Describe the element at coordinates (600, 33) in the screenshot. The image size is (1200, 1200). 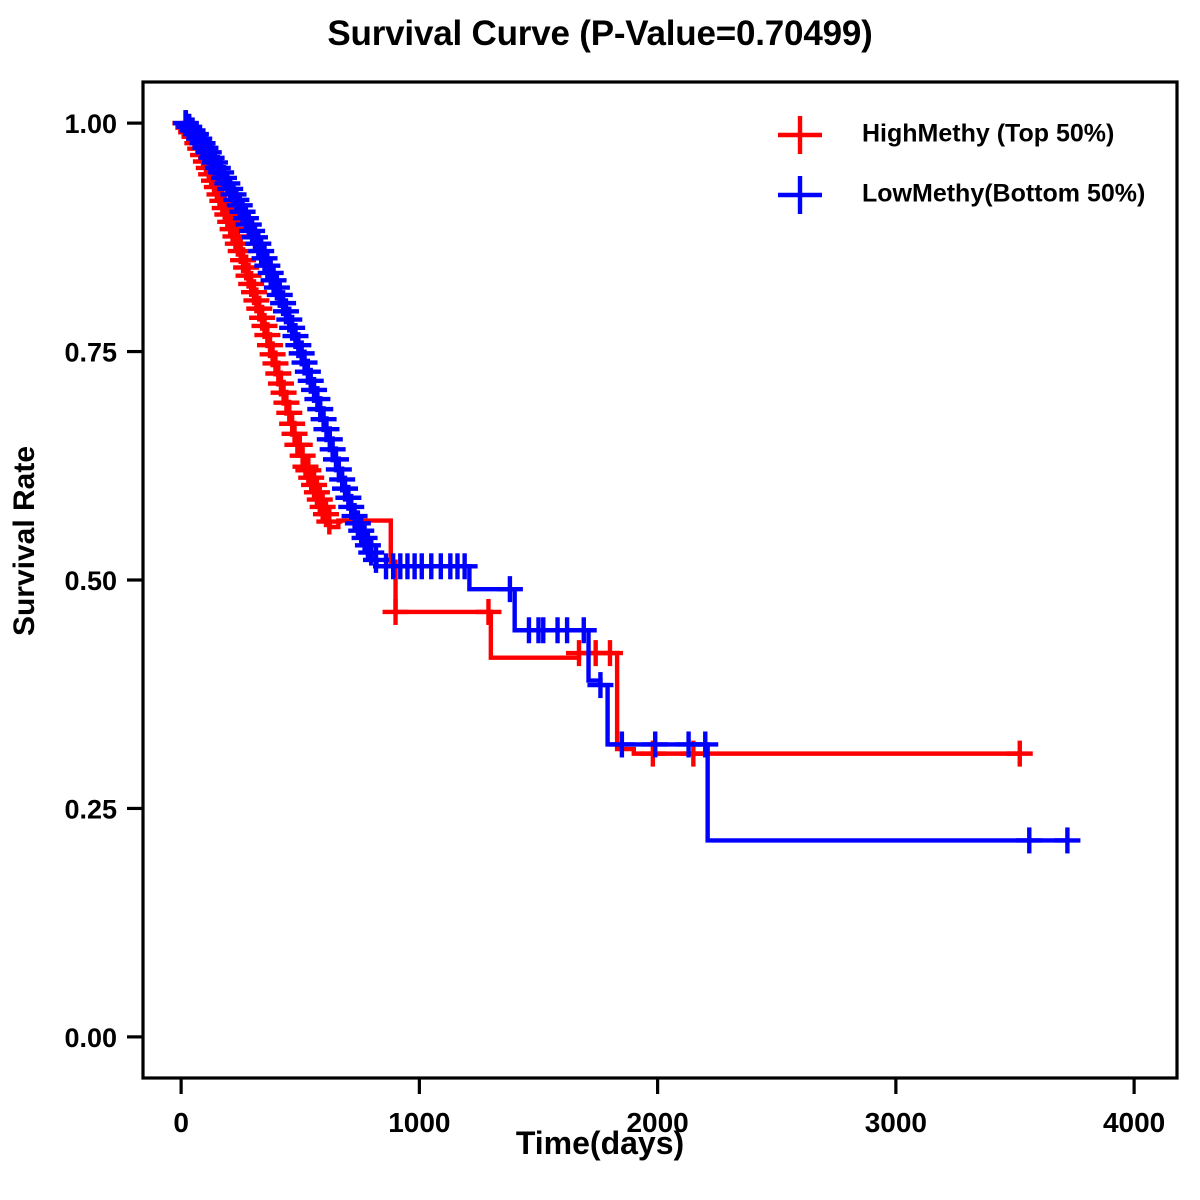
I see `page-title: Survival Curve (P-Value=0.70499)` at that location.